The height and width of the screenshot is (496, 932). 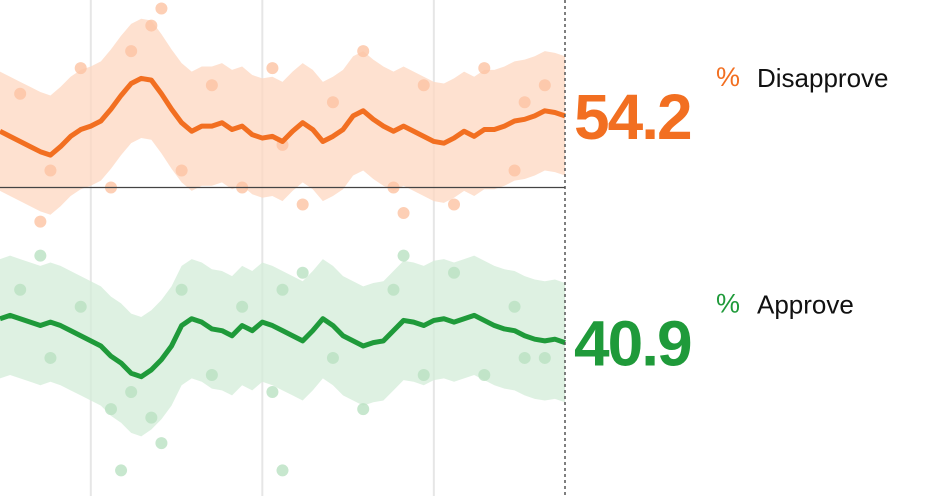 I want to click on series-name: Approve, so click(x=805, y=305).